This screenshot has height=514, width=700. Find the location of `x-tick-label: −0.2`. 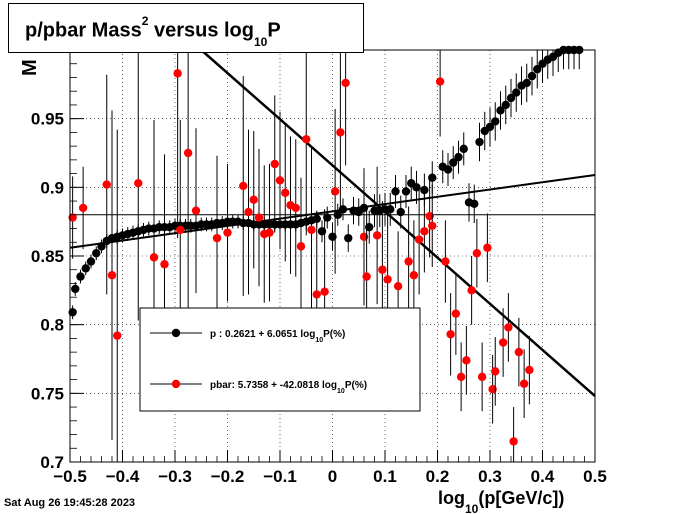

x-tick-label: −0.2 is located at coordinates (228, 476).